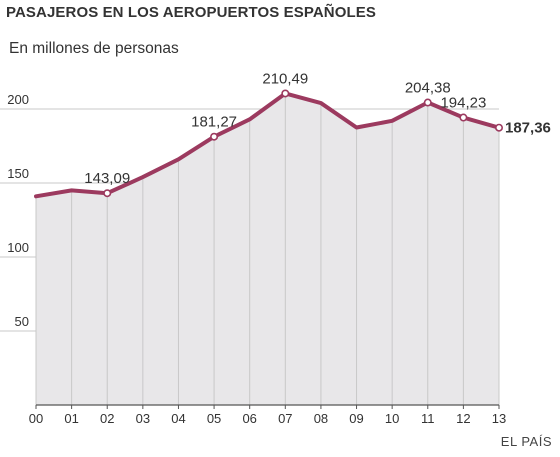 The image size is (560, 457). Describe the element at coordinates (285, 78) in the screenshot. I see `data-label: 210,49` at that location.